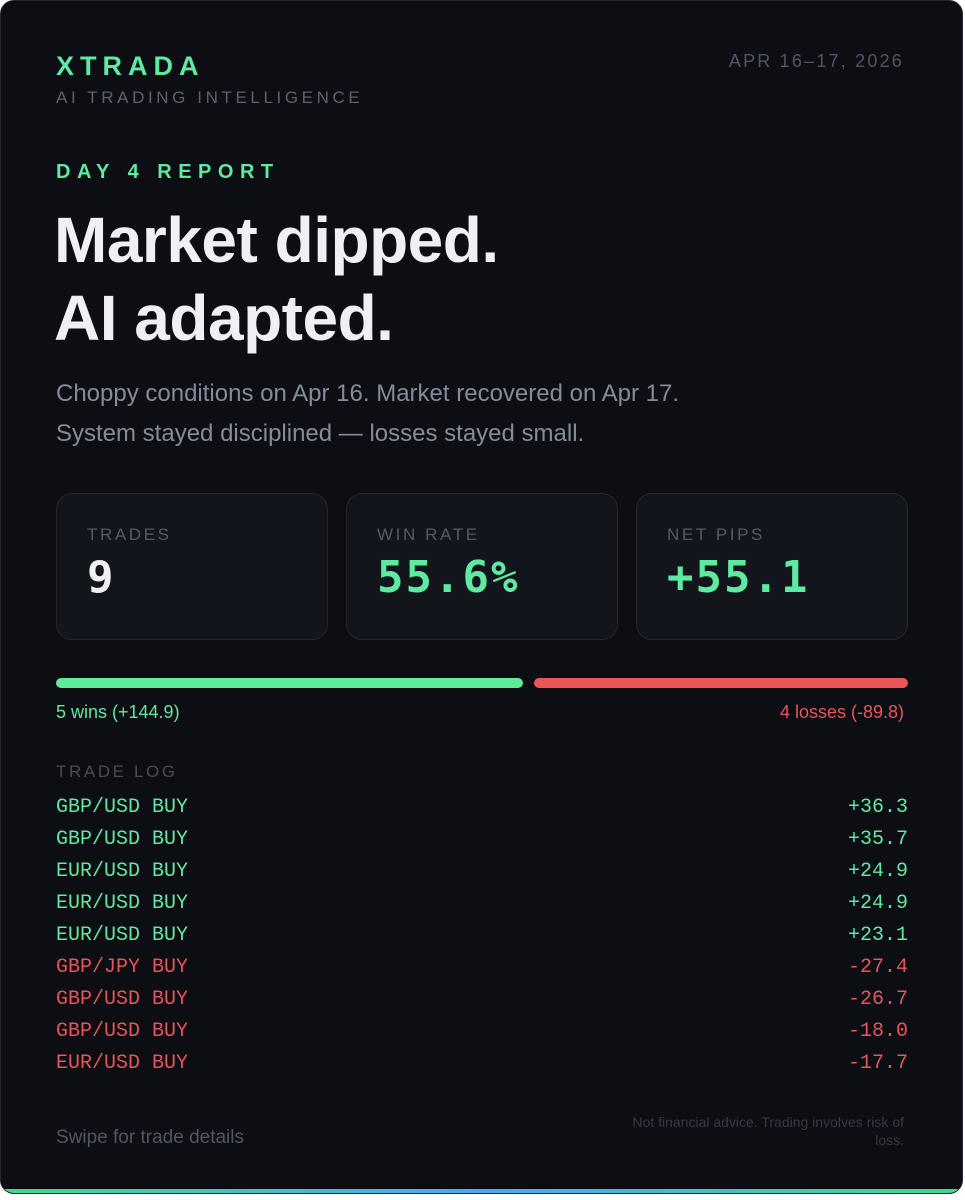  I want to click on swipe-hint: Swipe for trade details, so click(150, 1137).